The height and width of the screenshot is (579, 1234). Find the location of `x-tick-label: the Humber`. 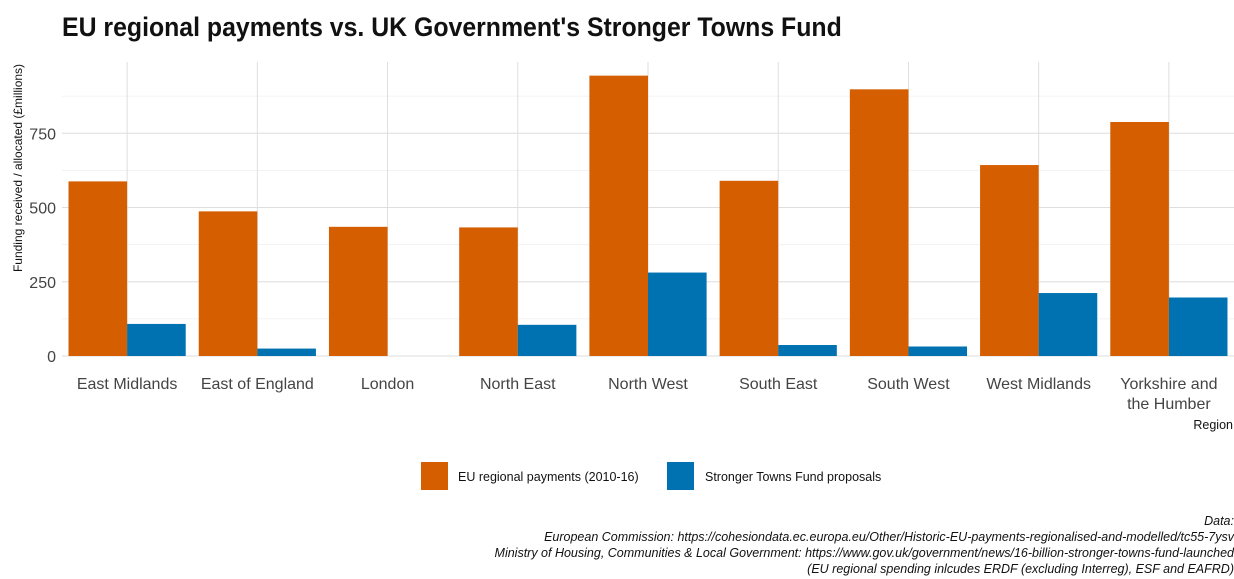

x-tick-label: the Humber is located at coordinates (1169, 404).